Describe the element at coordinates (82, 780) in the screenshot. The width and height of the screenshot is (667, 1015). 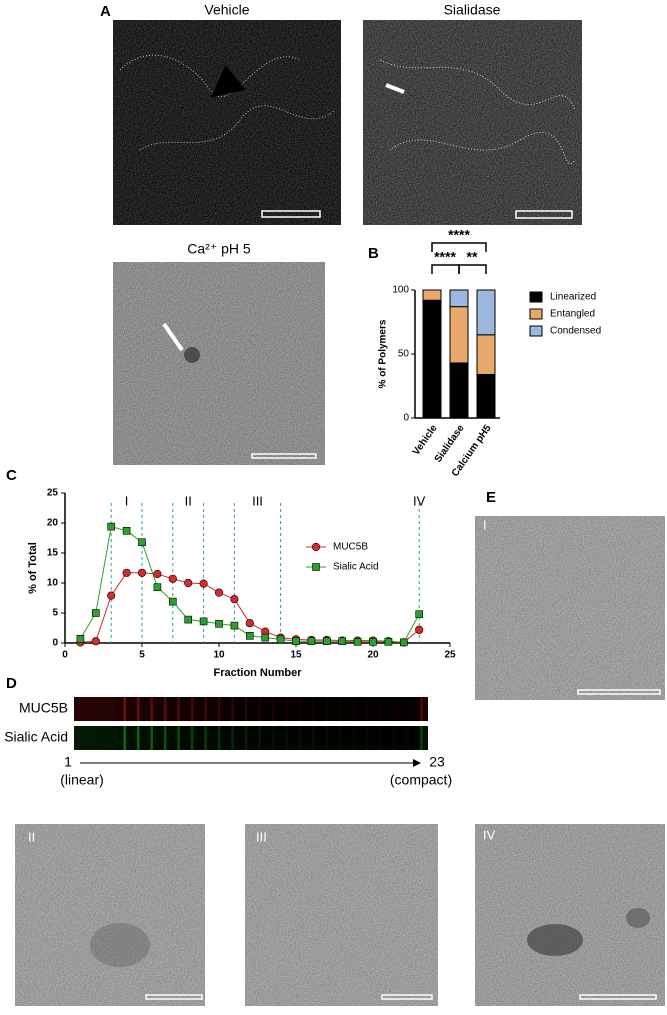
I see `range-start-note: (linear)` at that location.